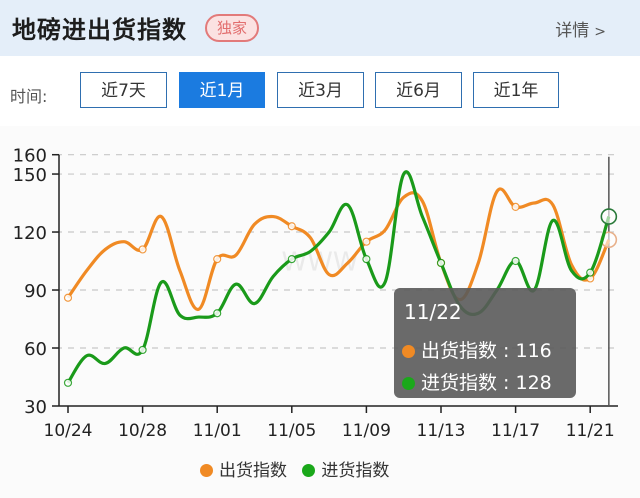 The width and height of the screenshot is (640, 498). What do you see at coordinates (459, 351) in the screenshot?
I see `tooltip-outbound-label: 出货指数` at bounding box center [459, 351].